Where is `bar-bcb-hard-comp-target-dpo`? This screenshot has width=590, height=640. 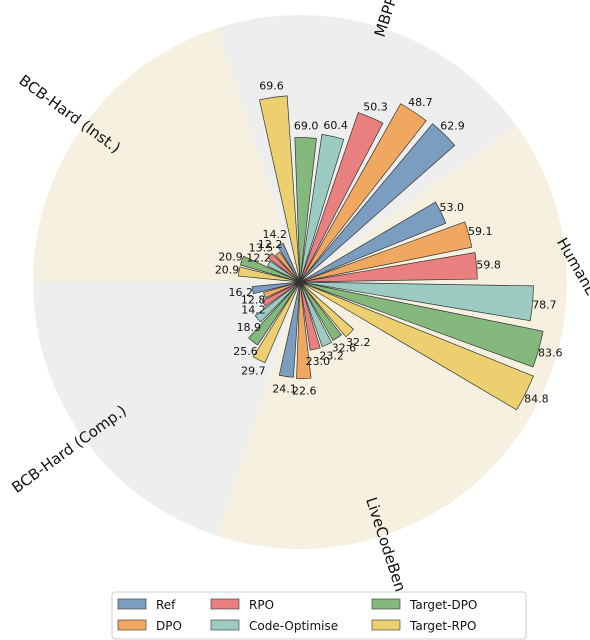 bar-bcb-hard-comp-target-dpo is located at coordinates (274, 313).